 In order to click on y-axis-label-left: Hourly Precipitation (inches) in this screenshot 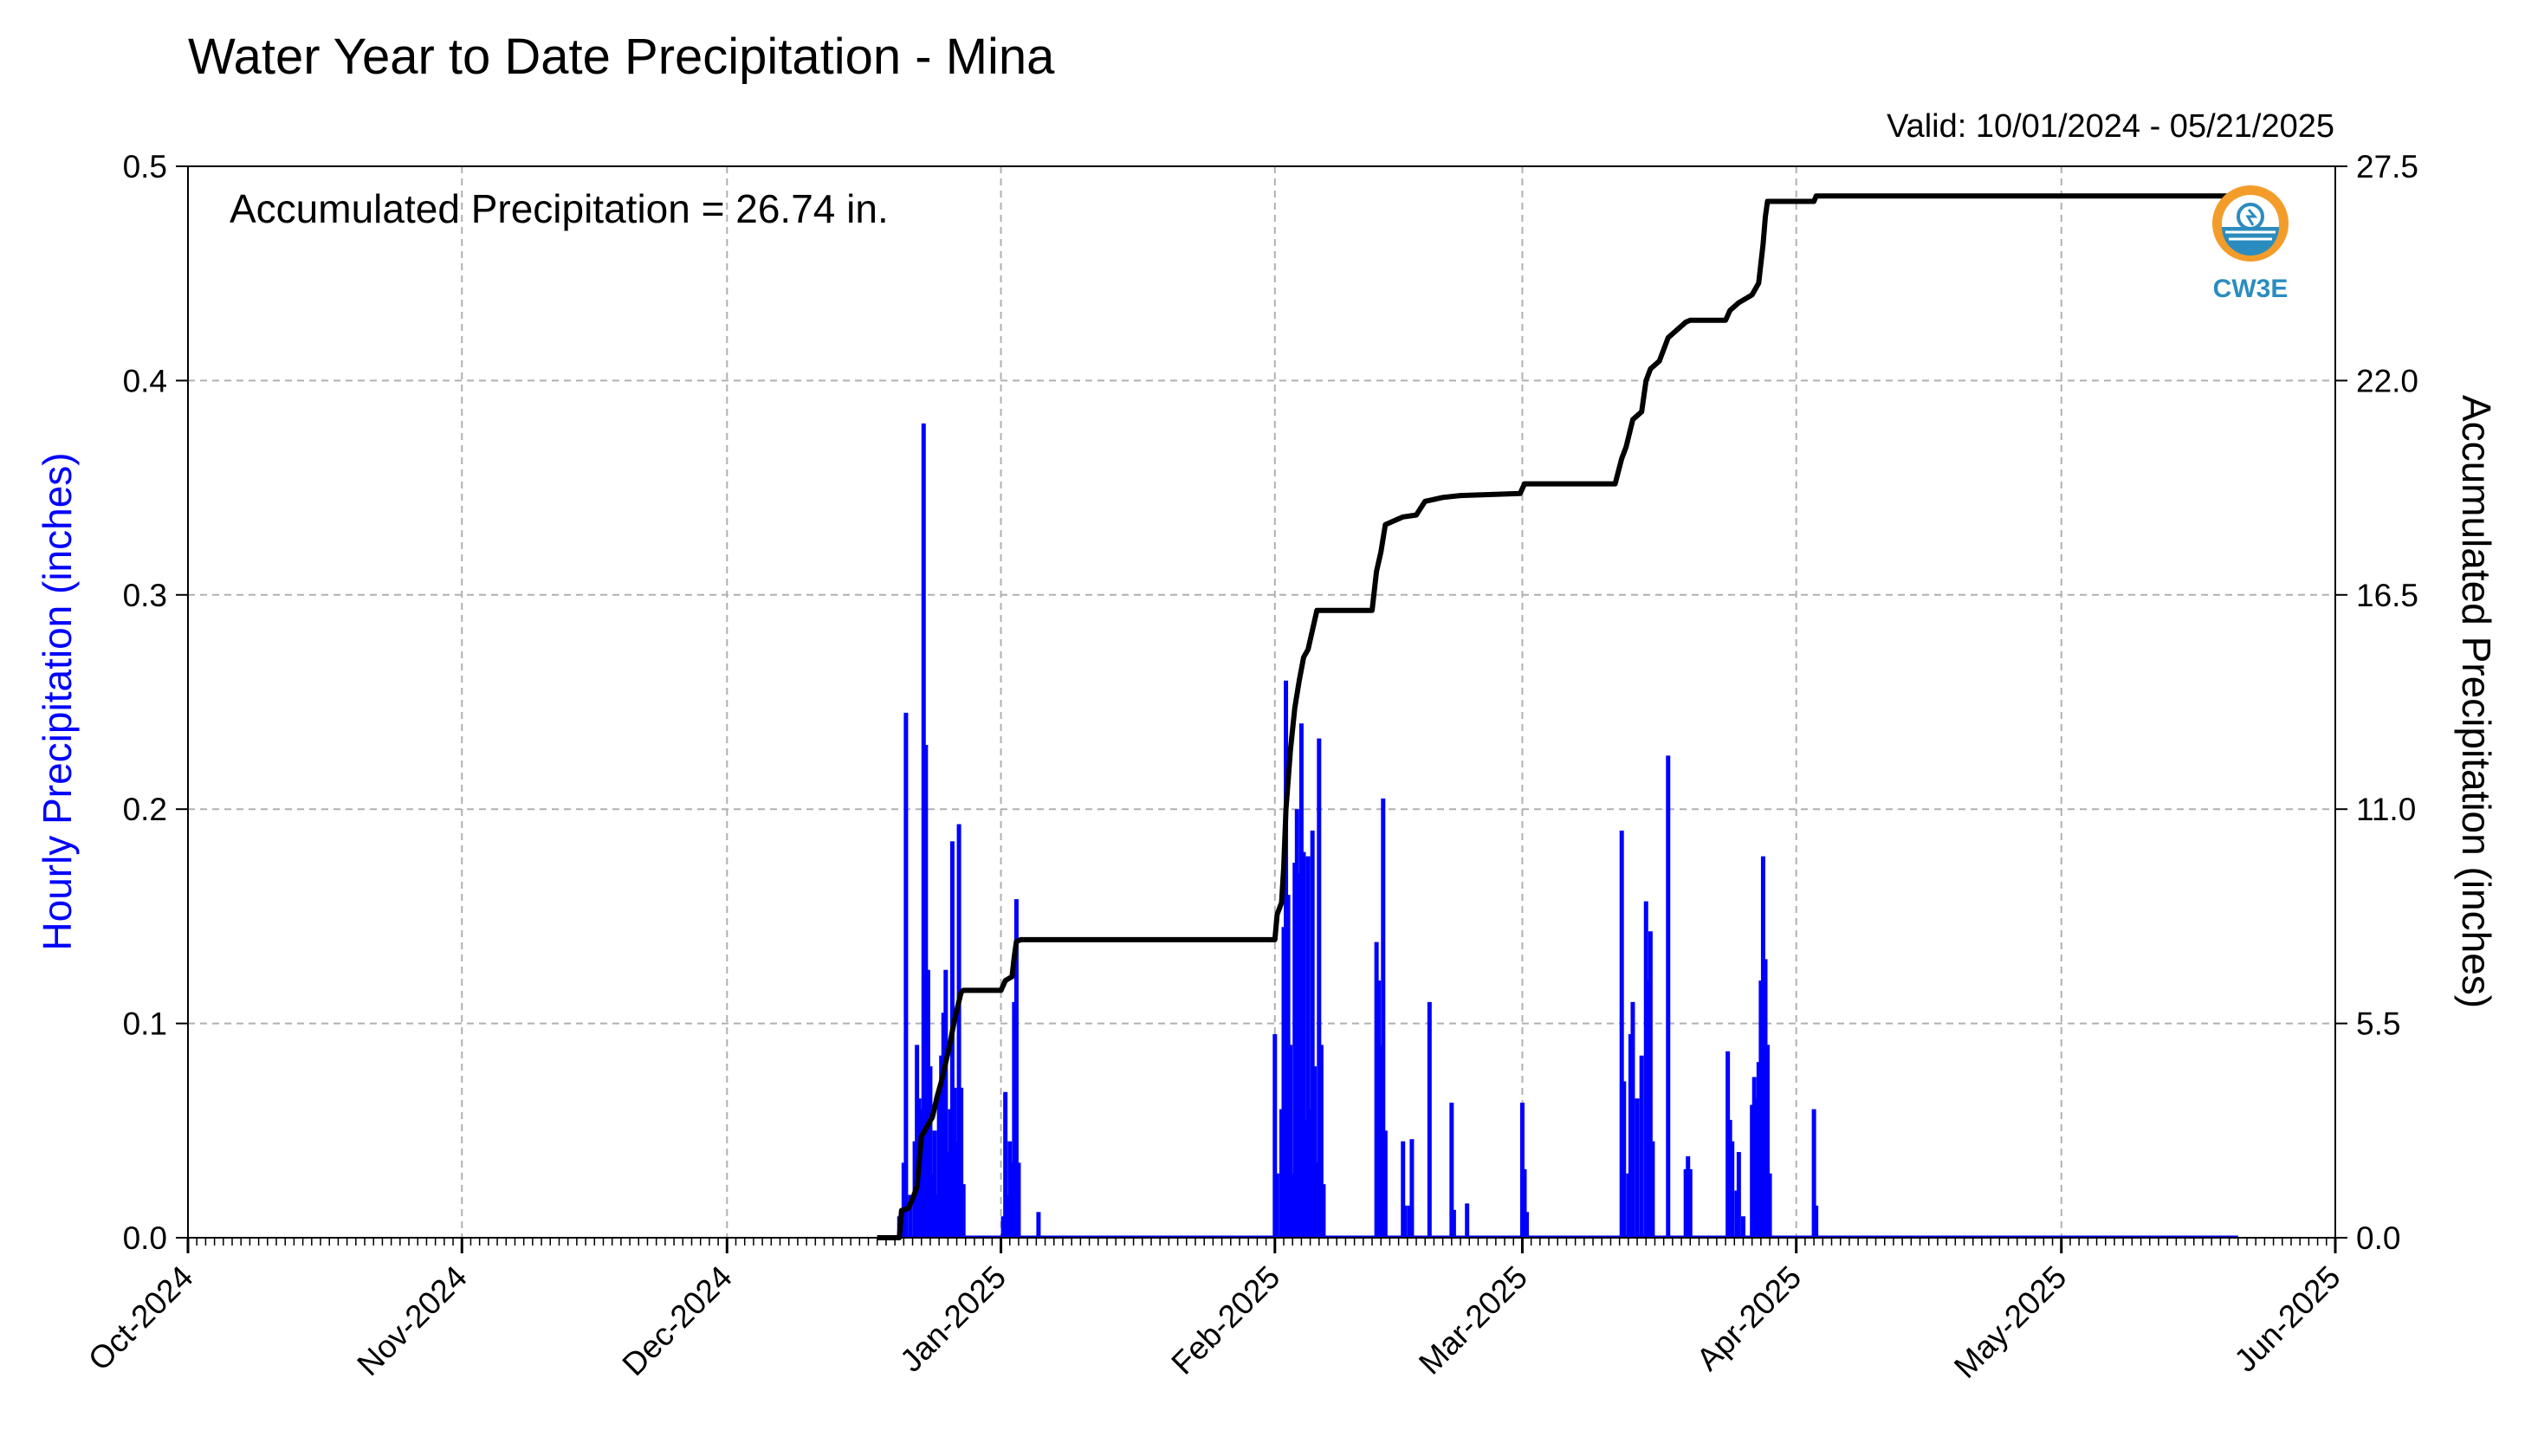, I will do `click(57, 701)`.